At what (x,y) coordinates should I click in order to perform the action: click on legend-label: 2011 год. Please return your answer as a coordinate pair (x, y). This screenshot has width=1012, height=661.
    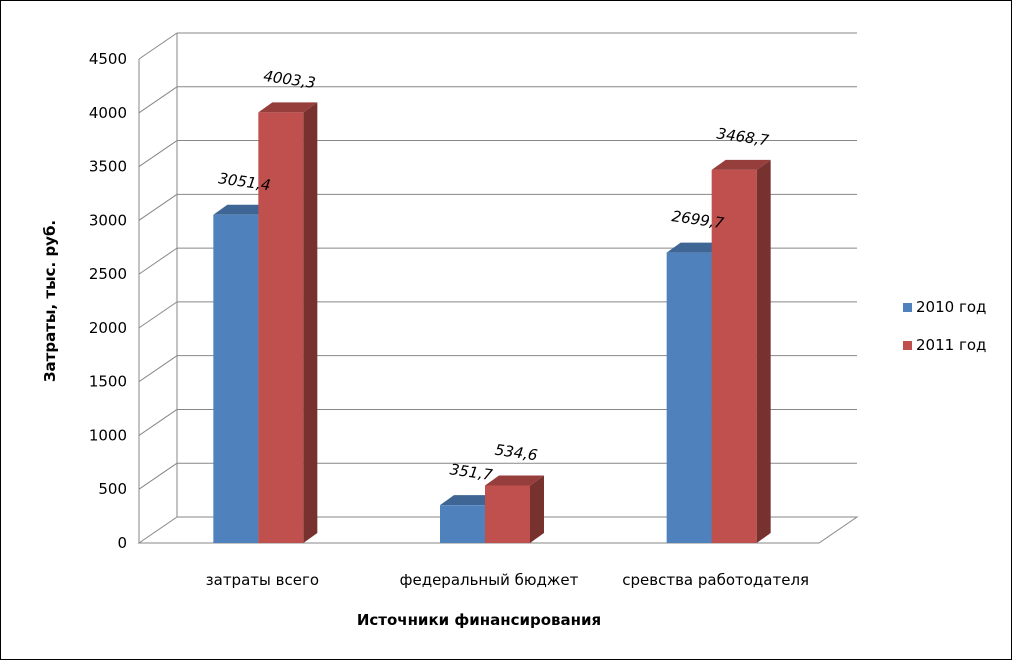
    Looking at the image, I should click on (951, 345).